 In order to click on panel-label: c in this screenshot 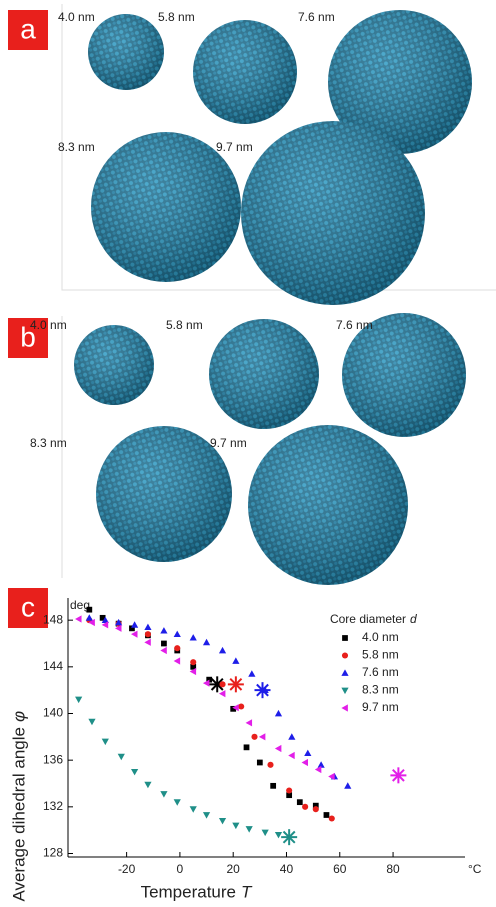, I will do `click(28, 606)`.